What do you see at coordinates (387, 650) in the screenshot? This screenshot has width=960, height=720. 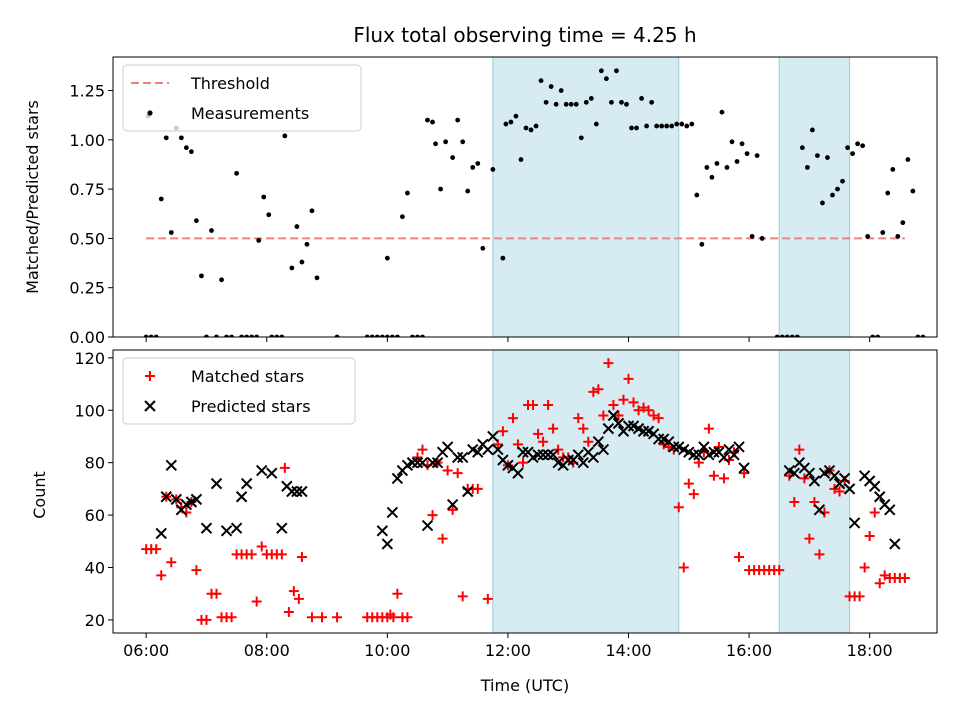 I see `x-tick-label: 10:00` at bounding box center [387, 650].